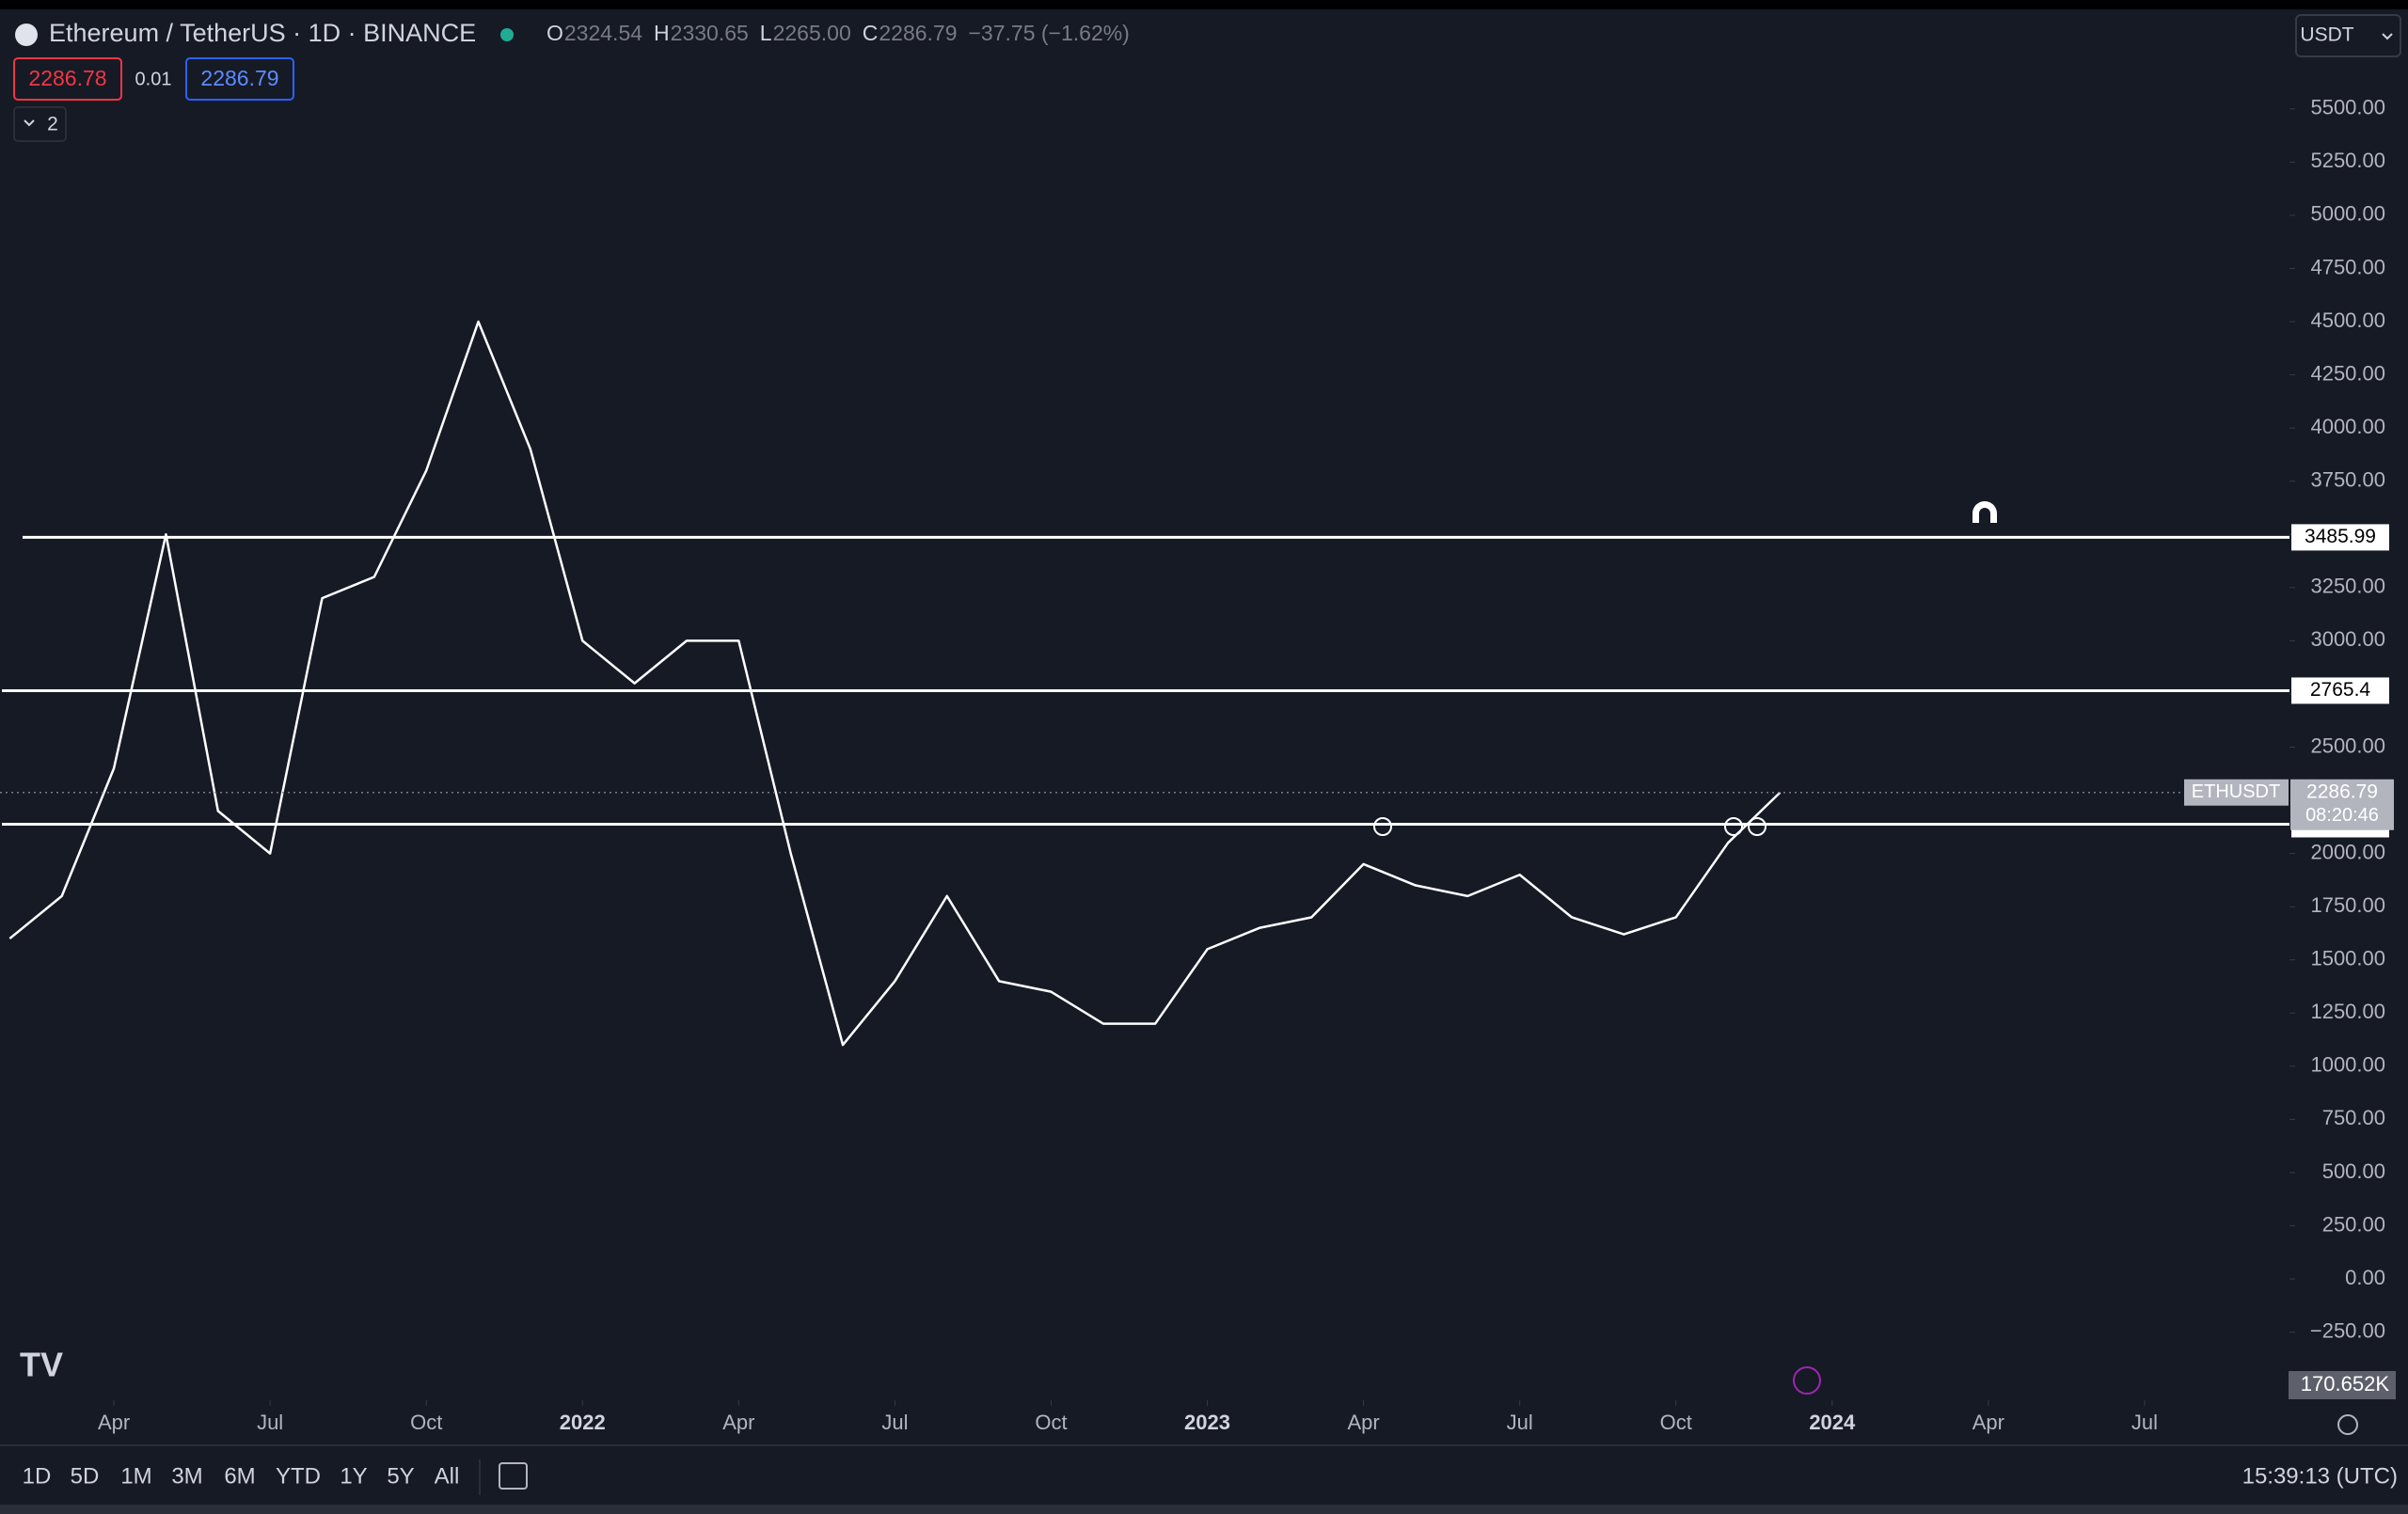 Image resolution: width=2408 pixels, height=1514 pixels. Describe the element at coordinates (2347, 1330) in the screenshot. I see `y-tick-label: −250.00` at that location.